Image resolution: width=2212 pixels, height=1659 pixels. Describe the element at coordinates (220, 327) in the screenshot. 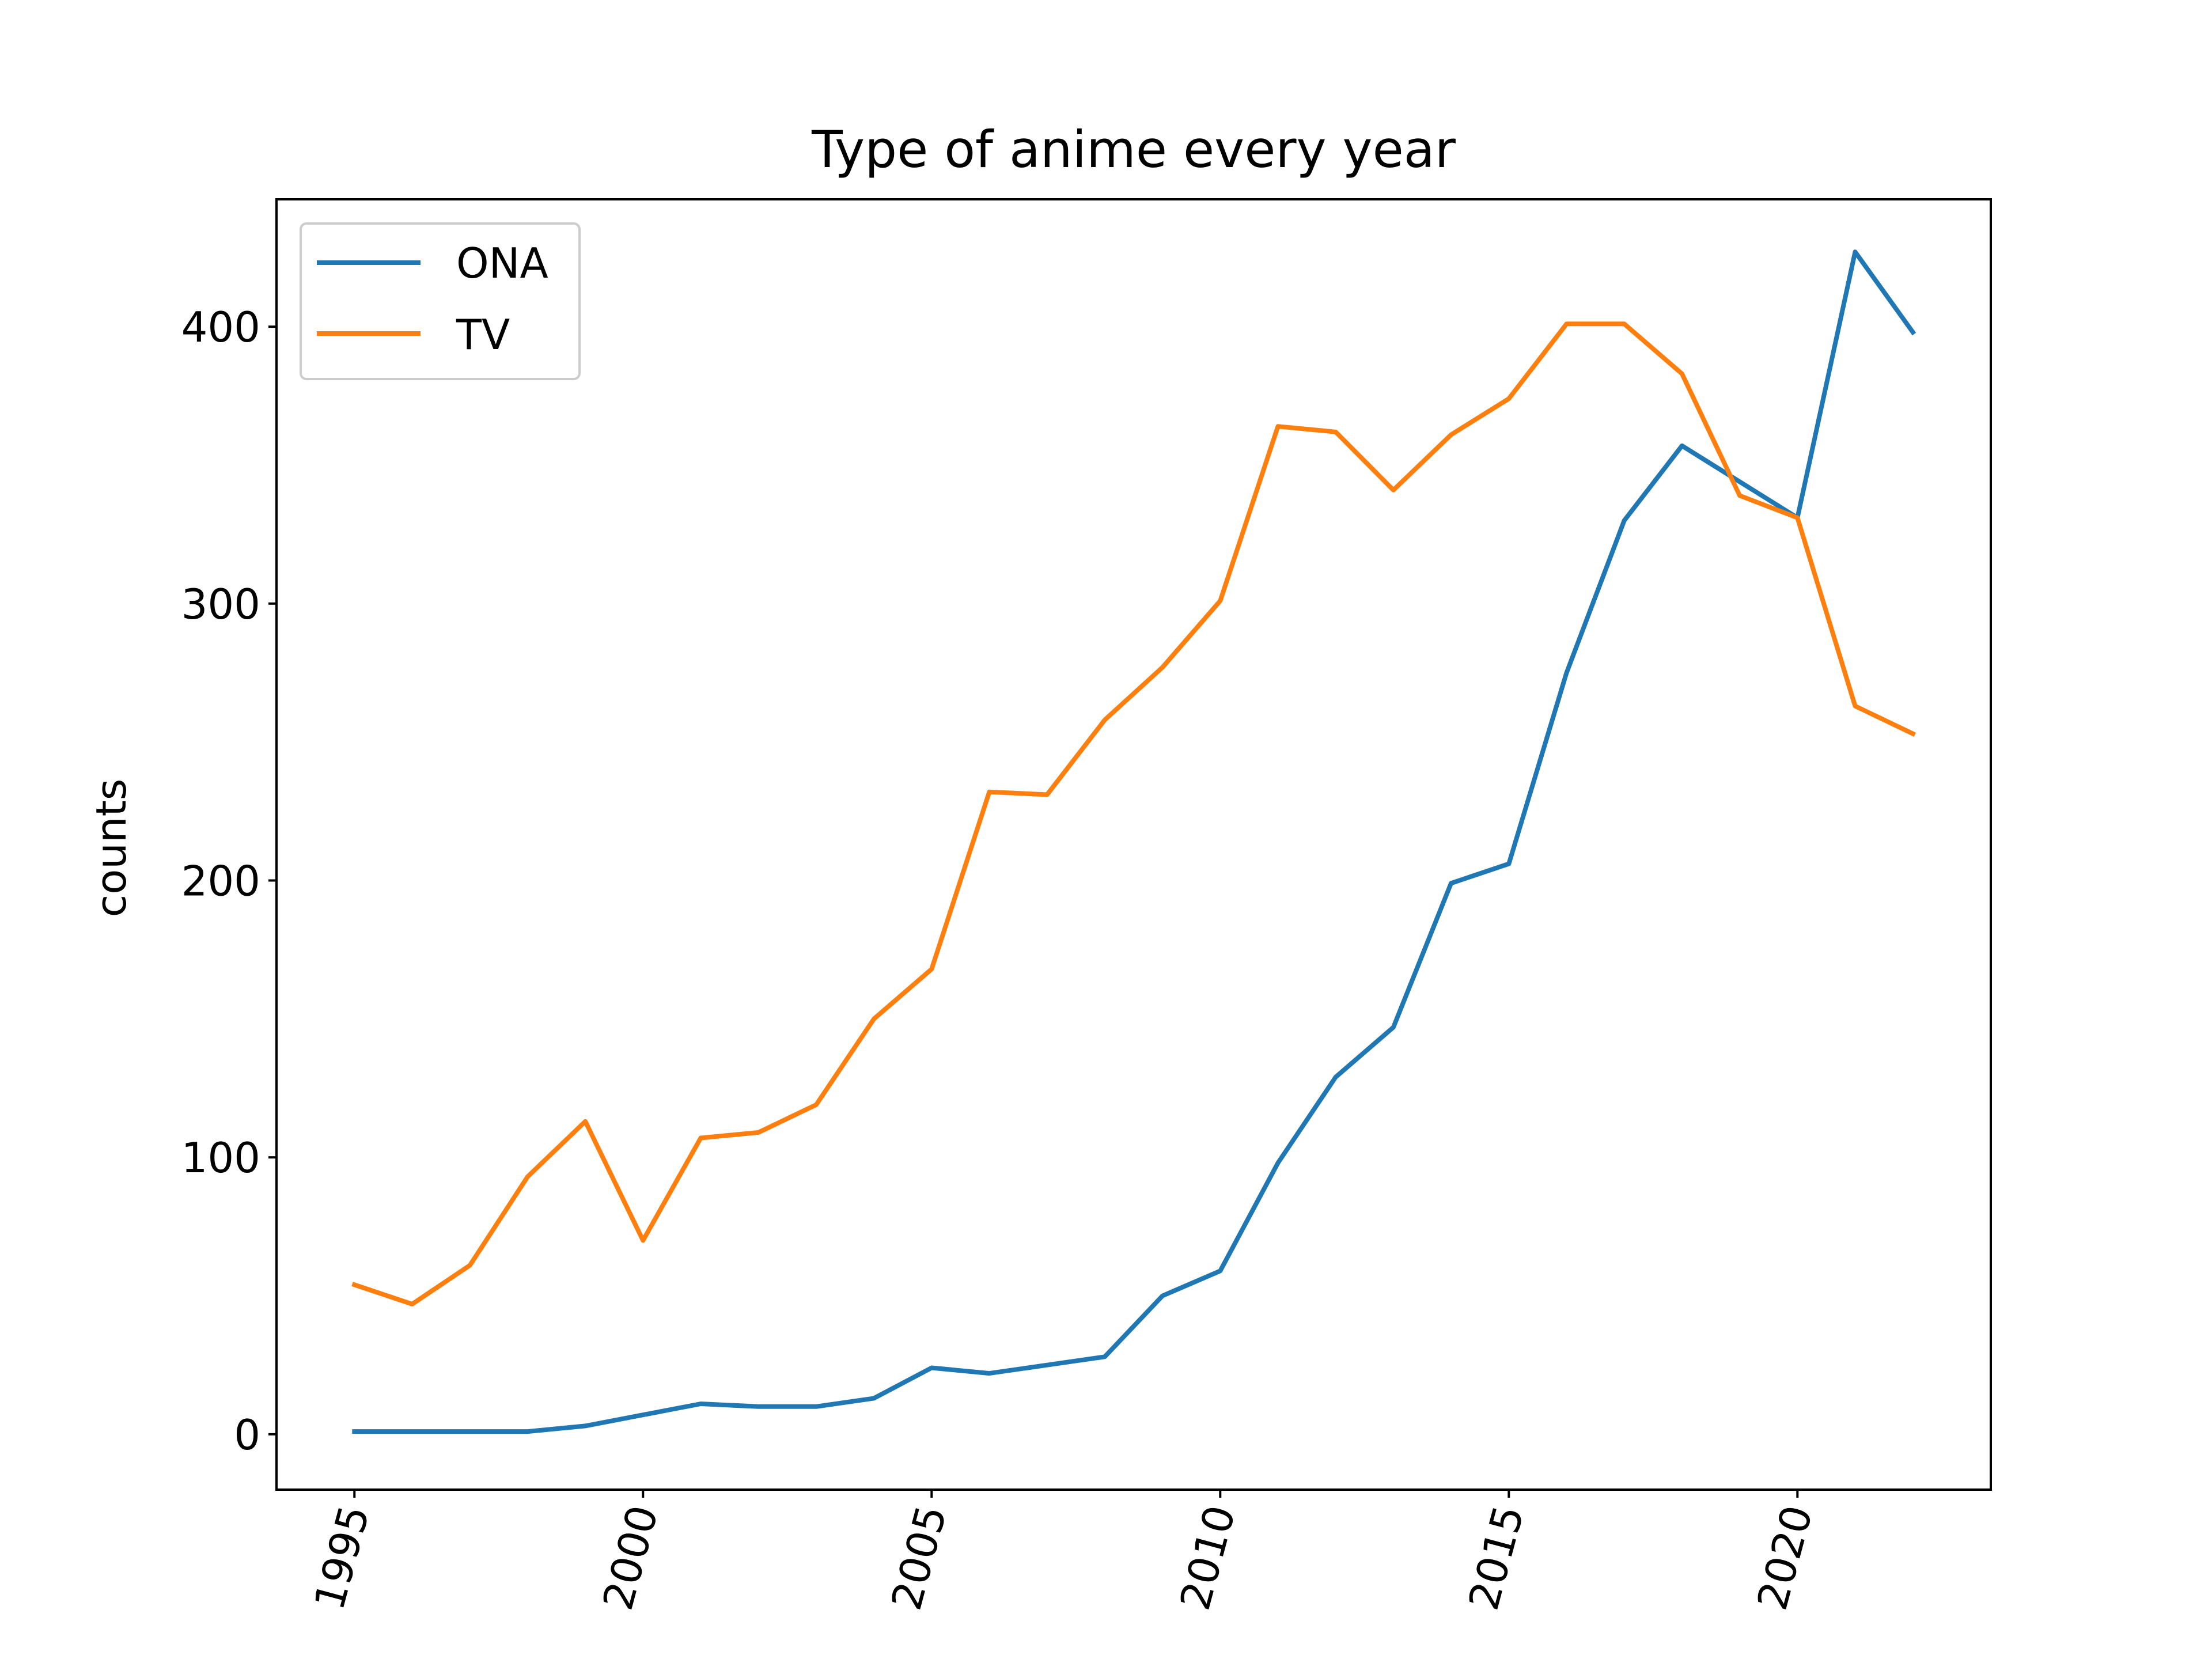

I see `y-tick-label: 400` at that location.